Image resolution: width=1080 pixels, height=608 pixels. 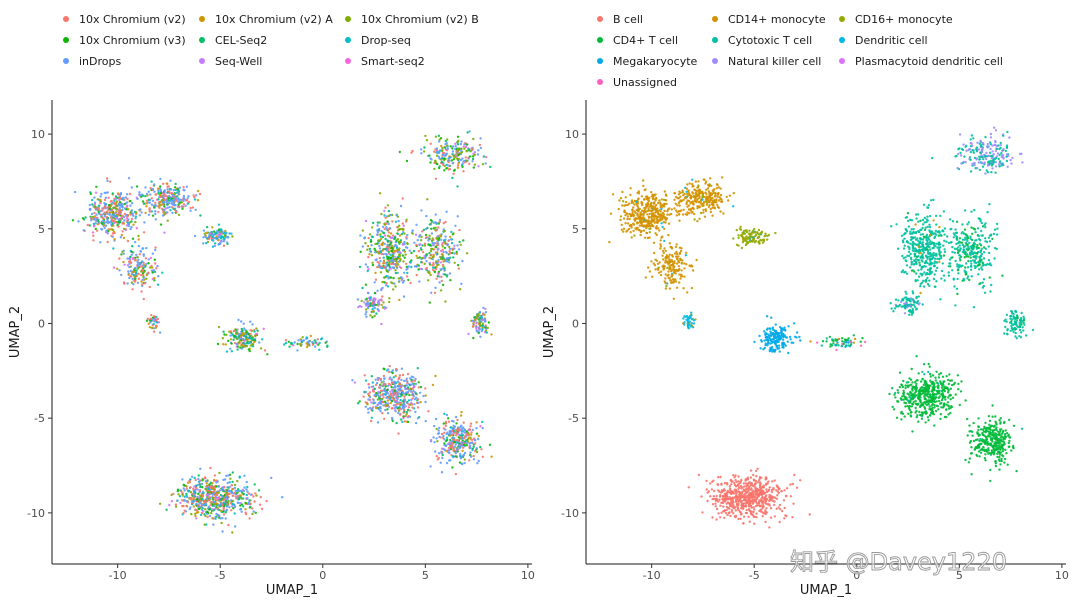 What do you see at coordinates (66, 40) in the screenshot?
I see `legend-key` at bounding box center [66, 40].